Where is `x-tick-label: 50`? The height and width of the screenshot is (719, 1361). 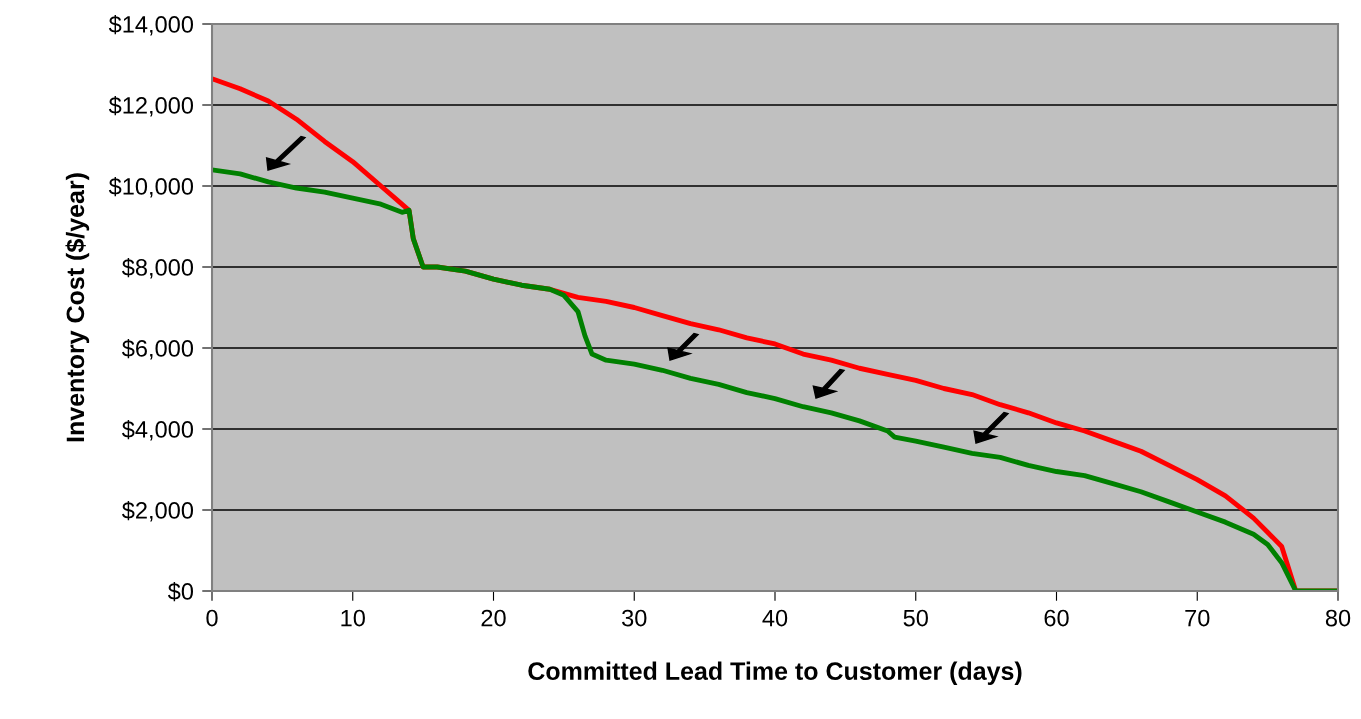
x-tick-label: 50 is located at coordinates (915, 618).